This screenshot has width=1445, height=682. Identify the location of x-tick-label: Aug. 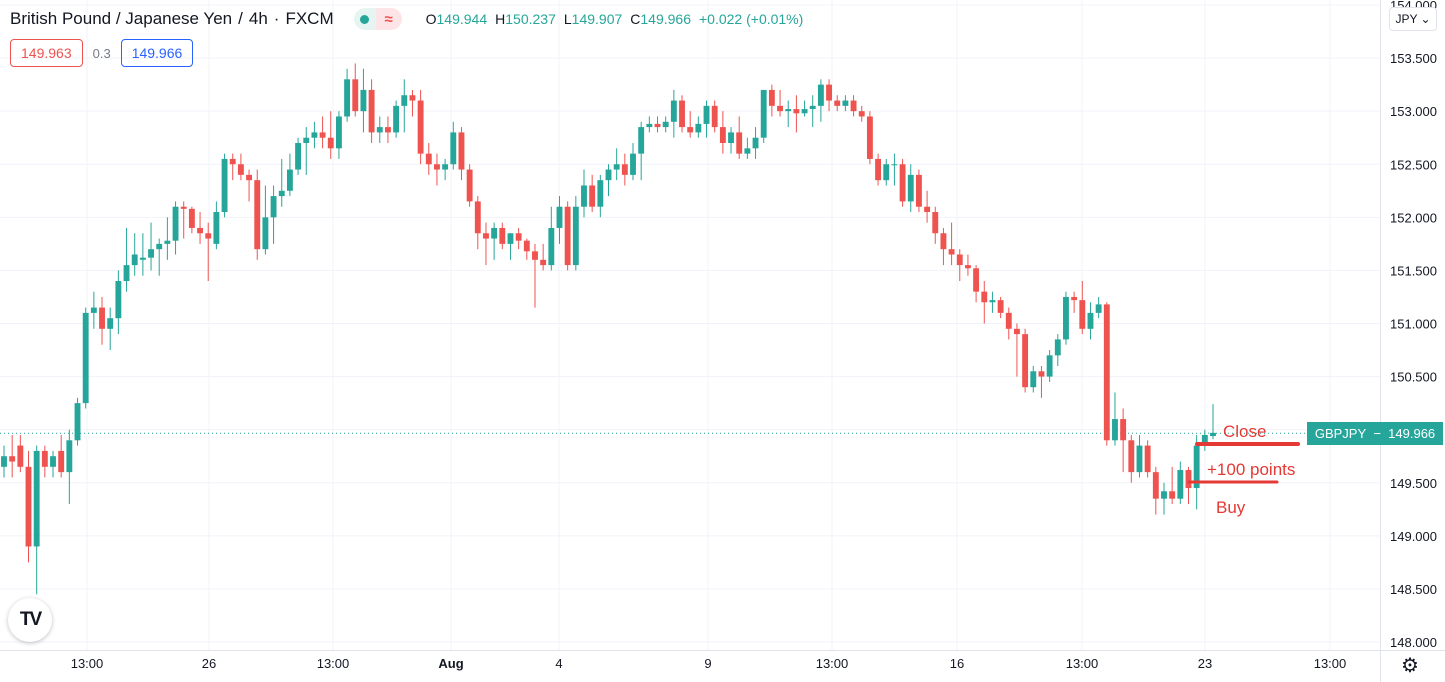
(450, 663).